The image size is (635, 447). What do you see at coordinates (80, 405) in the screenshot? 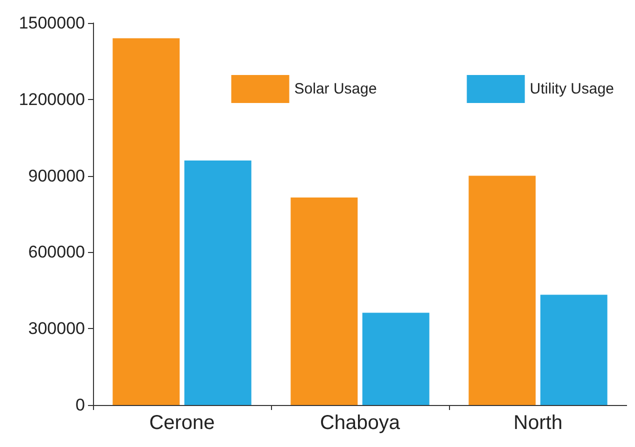
I see `y-tick-label: 0` at bounding box center [80, 405].